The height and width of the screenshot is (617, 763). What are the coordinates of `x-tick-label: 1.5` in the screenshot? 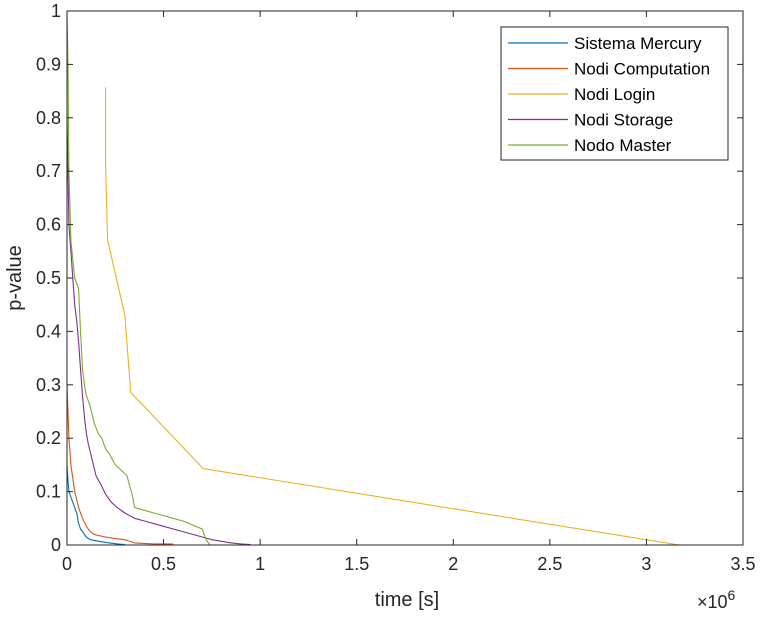 It's located at (356, 564).